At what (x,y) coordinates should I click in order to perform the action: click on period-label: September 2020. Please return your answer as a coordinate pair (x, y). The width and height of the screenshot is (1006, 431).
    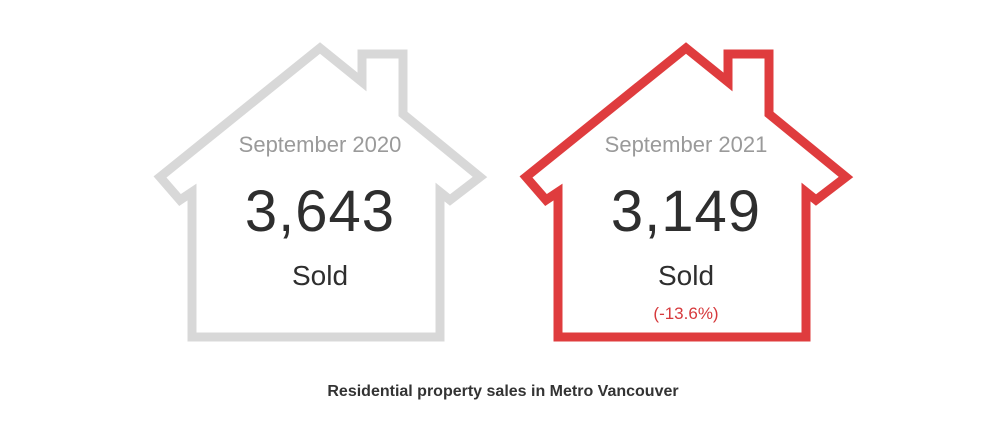
    Looking at the image, I should click on (320, 144).